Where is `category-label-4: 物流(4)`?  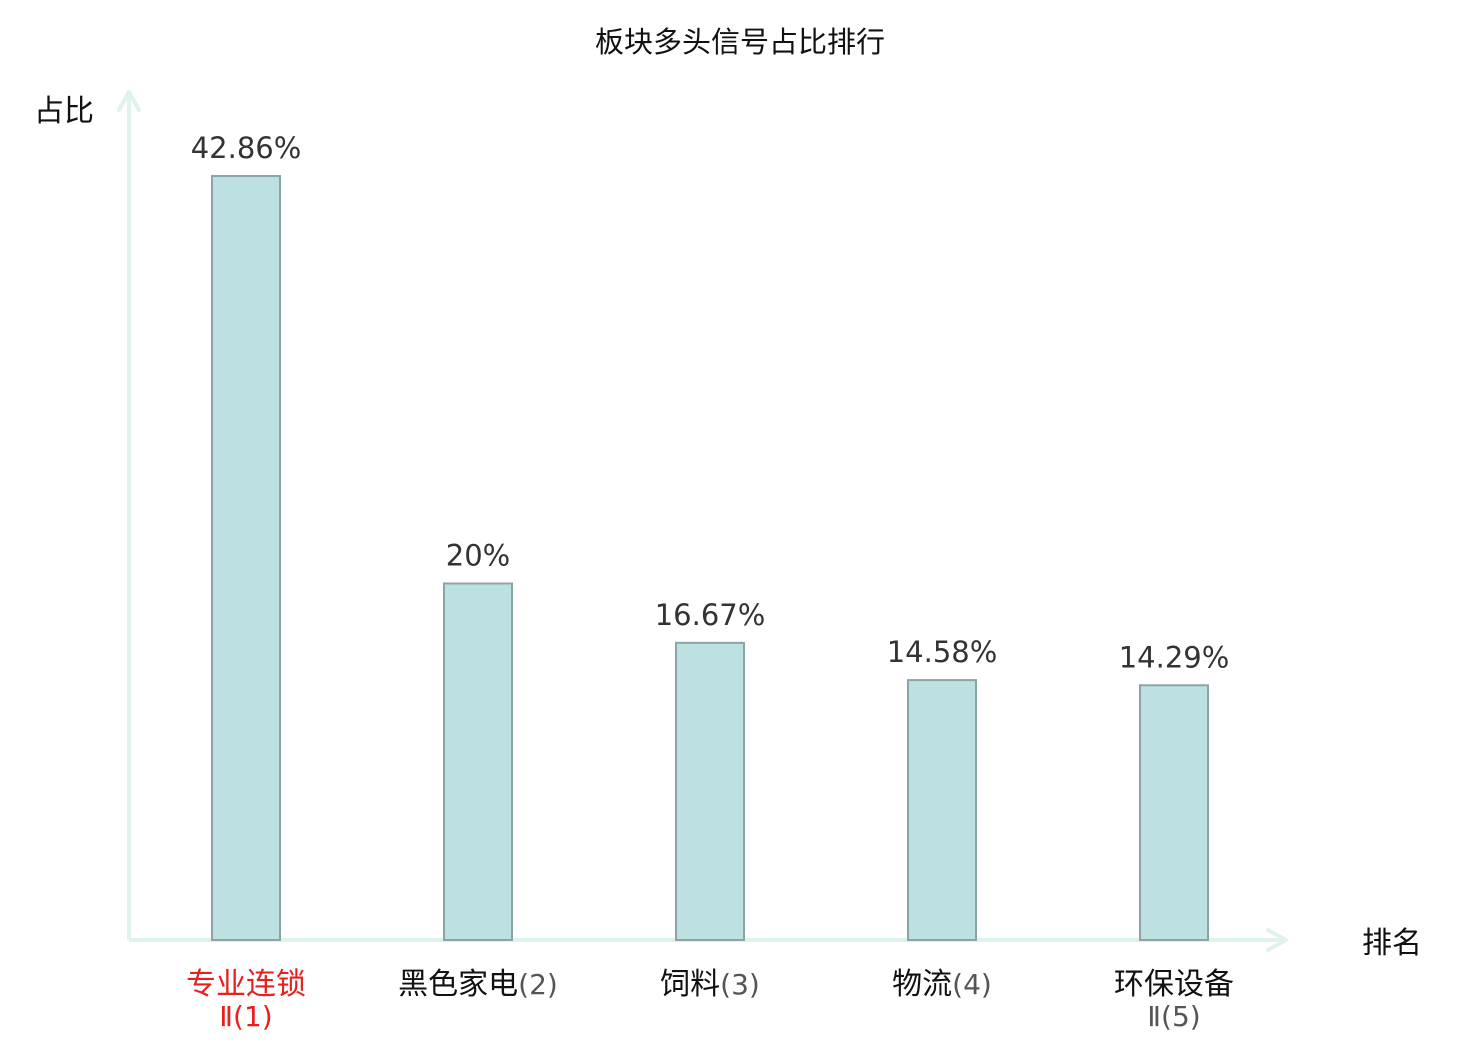 category-label-4: 物流(4) is located at coordinates (942, 984).